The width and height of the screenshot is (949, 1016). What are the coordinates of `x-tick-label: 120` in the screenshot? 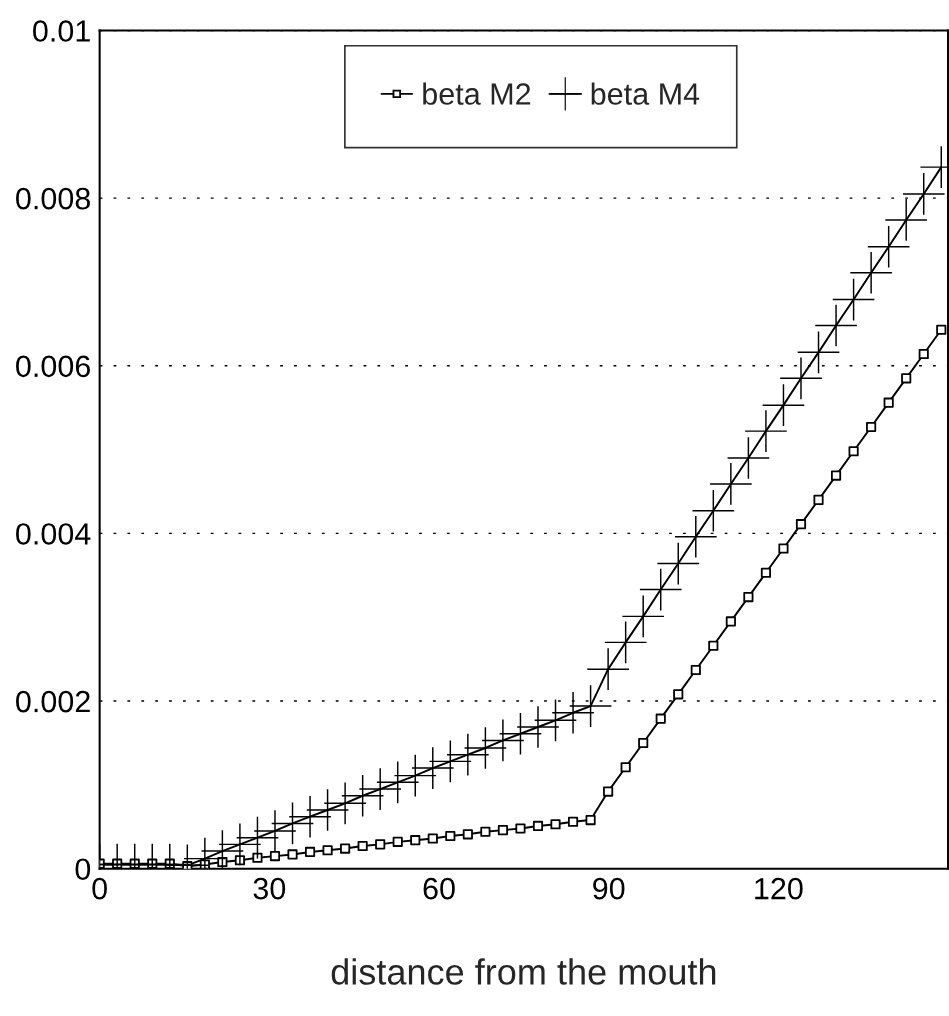 It's located at (779, 888).